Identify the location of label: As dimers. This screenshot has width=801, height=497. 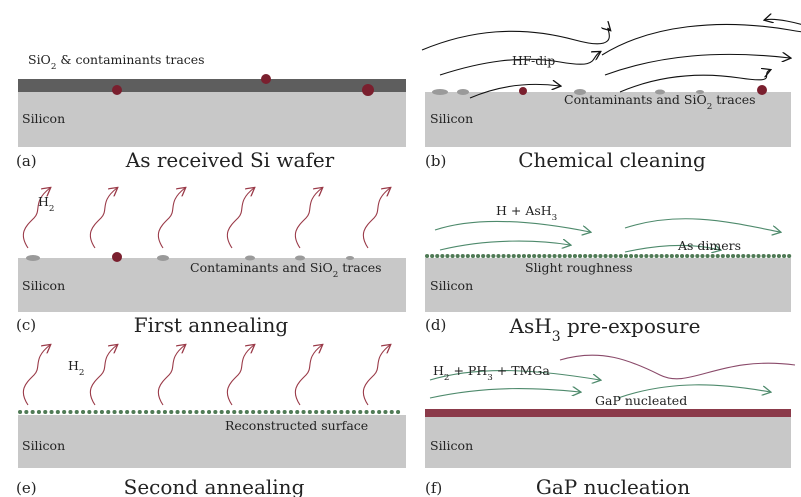
(709, 245).